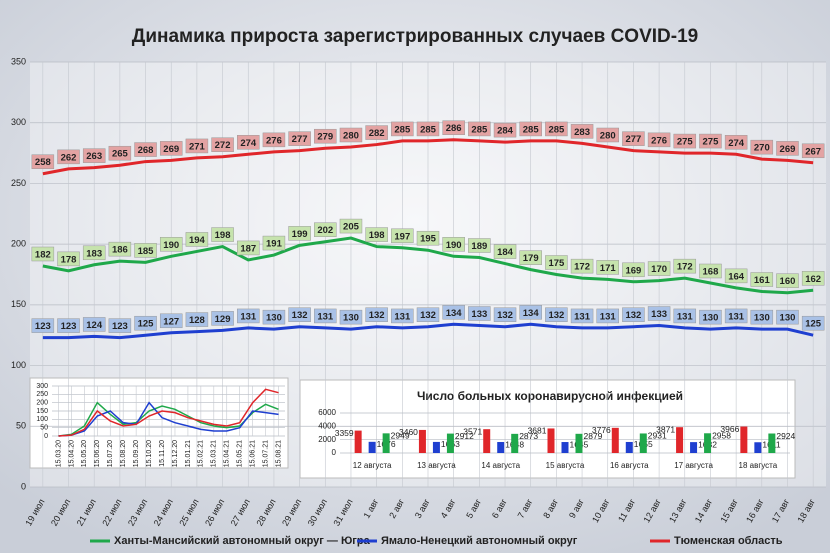 The image size is (830, 553). I want to click on data-label: 3571, so click(472, 431).